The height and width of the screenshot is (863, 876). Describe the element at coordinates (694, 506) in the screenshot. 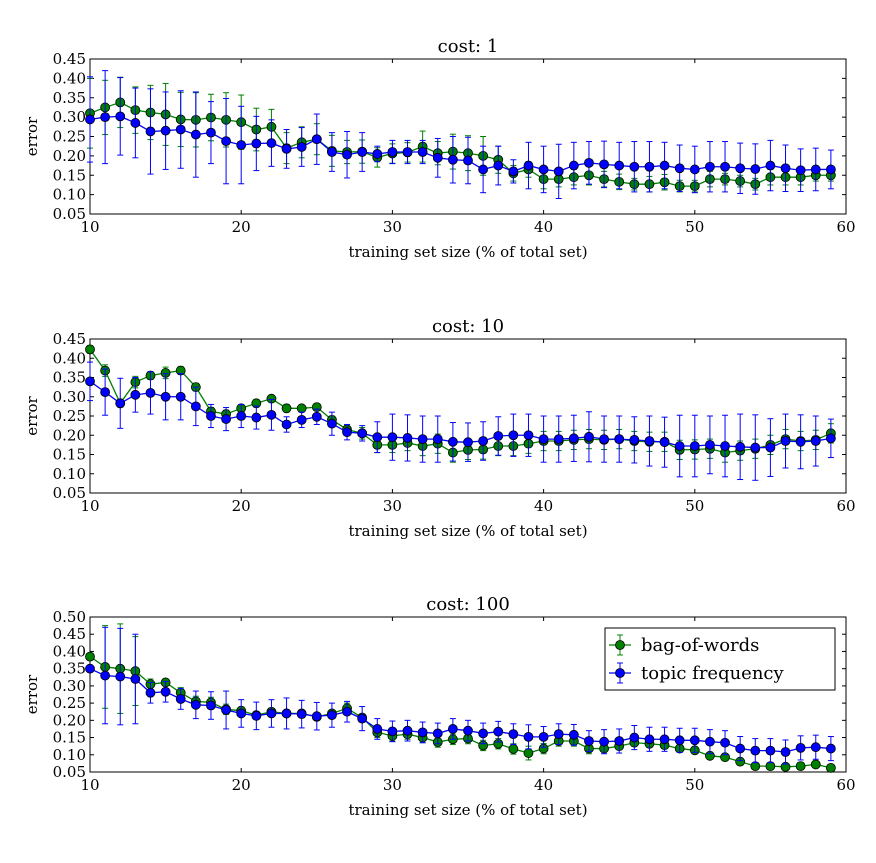

I see `x-tick-label: 50` at that location.